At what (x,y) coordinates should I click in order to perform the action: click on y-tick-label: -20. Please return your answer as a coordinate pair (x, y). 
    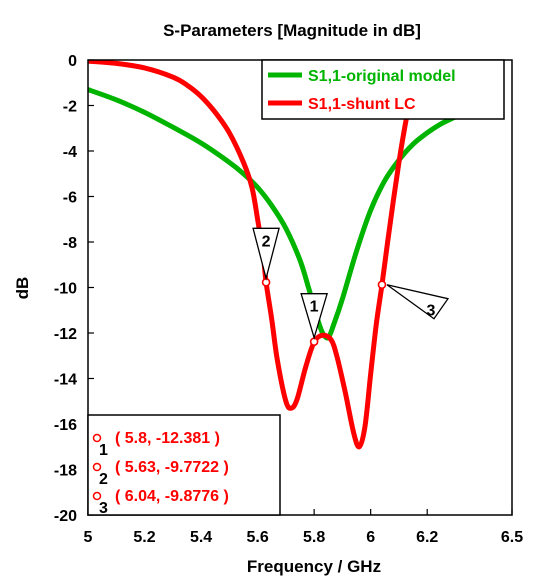
    Looking at the image, I should click on (65, 516).